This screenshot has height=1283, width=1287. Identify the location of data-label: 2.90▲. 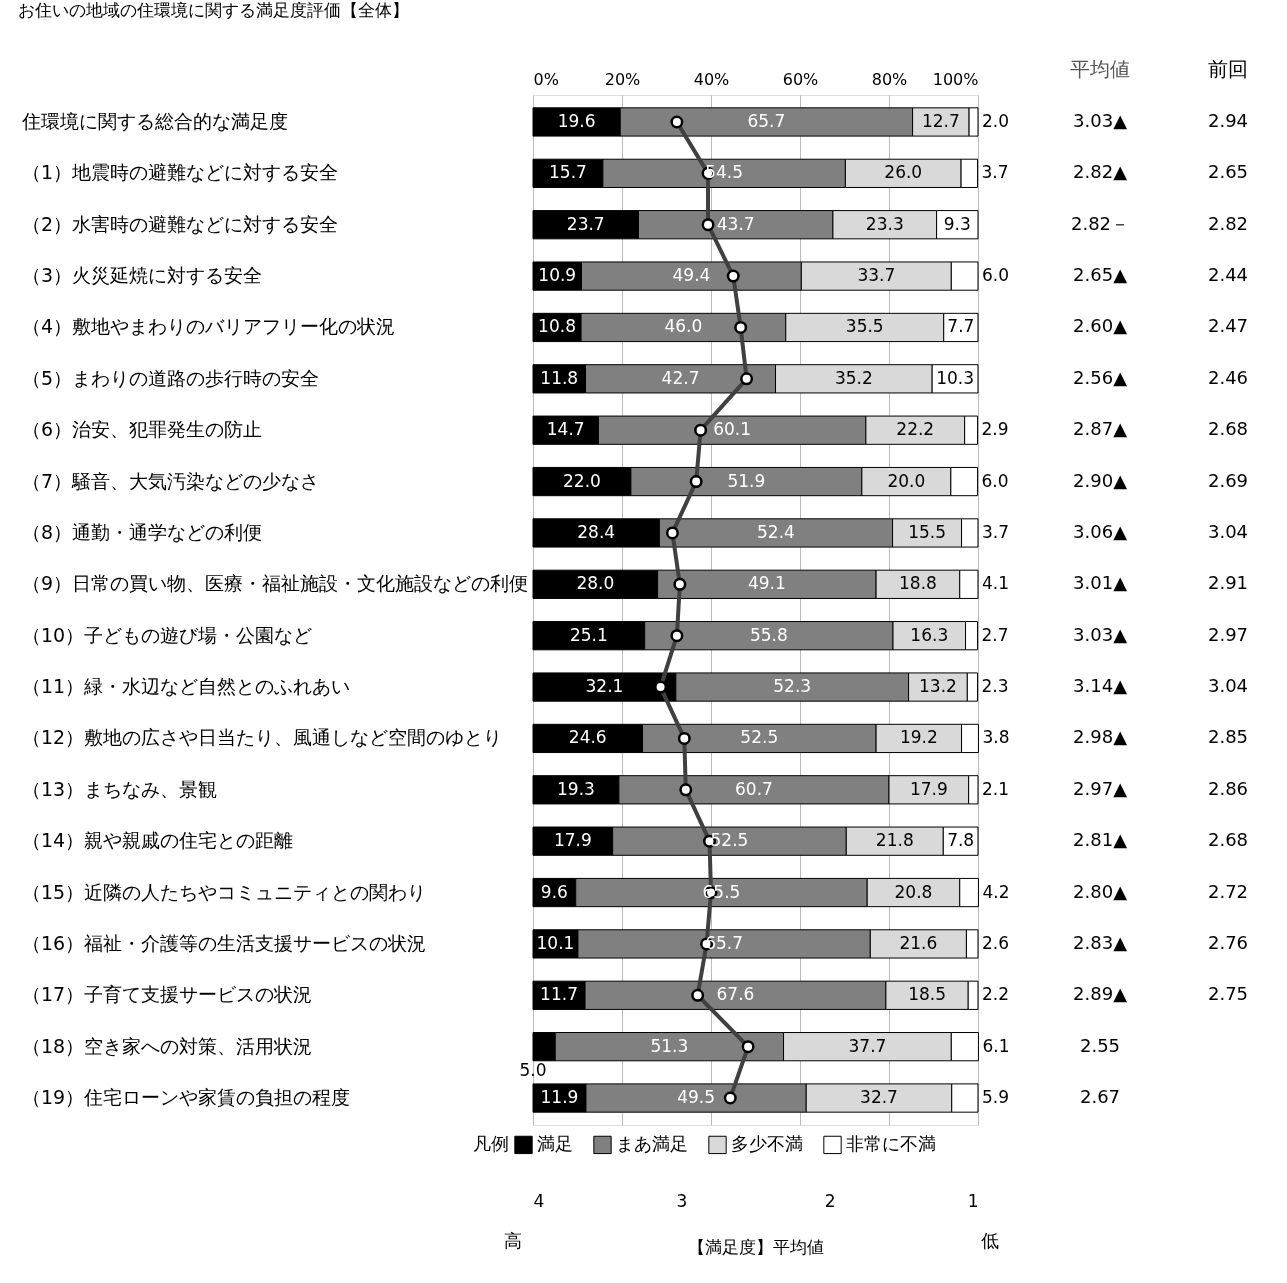
(1100, 480).